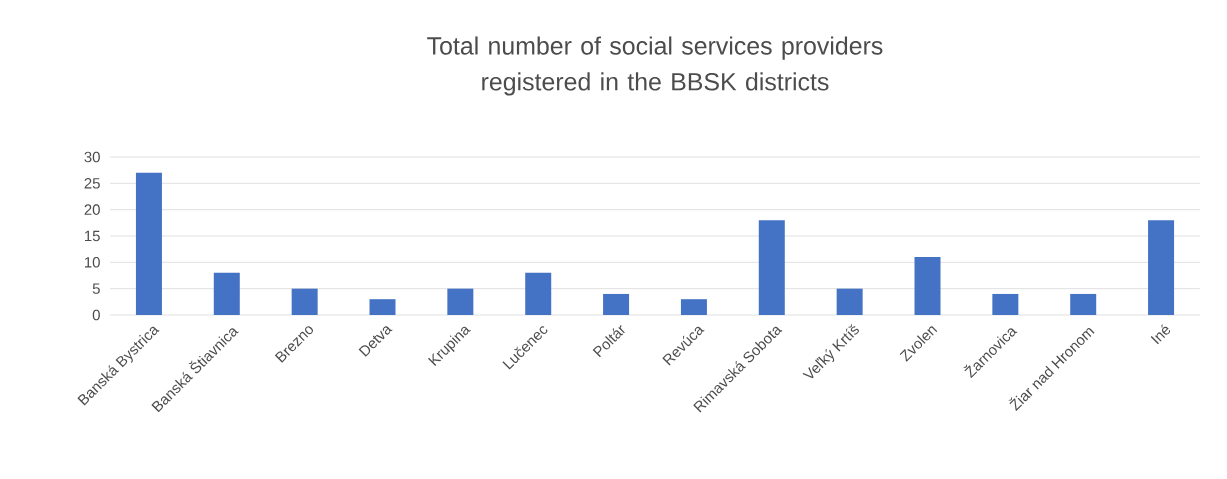 The image size is (1227, 479). I want to click on chart-title: Total number of social services providers registered in the BBSK districts, so click(655, 66).